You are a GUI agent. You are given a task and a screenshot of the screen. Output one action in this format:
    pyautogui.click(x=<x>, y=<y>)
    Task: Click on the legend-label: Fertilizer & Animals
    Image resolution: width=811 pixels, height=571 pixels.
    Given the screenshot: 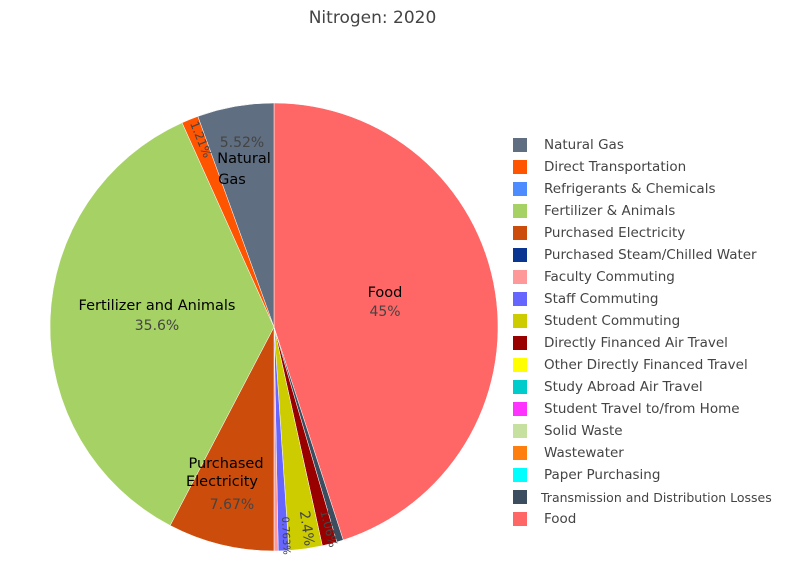 What is the action you would take?
    pyautogui.click(x=610, y=211)
    